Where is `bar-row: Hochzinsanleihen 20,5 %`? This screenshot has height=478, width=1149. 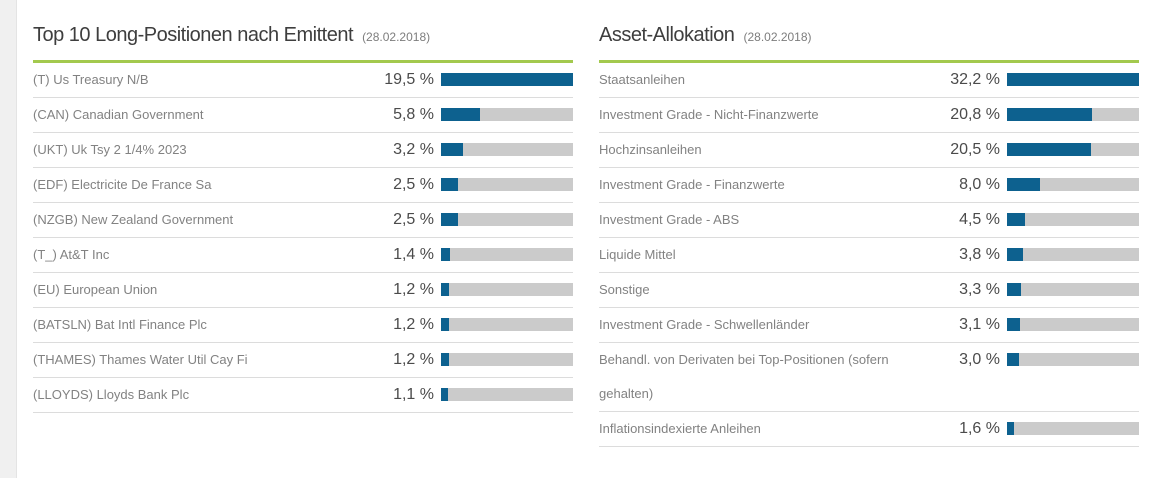 bar-row: Hochzinsanleihen 20,5 % is located at coordinates (869, 150).